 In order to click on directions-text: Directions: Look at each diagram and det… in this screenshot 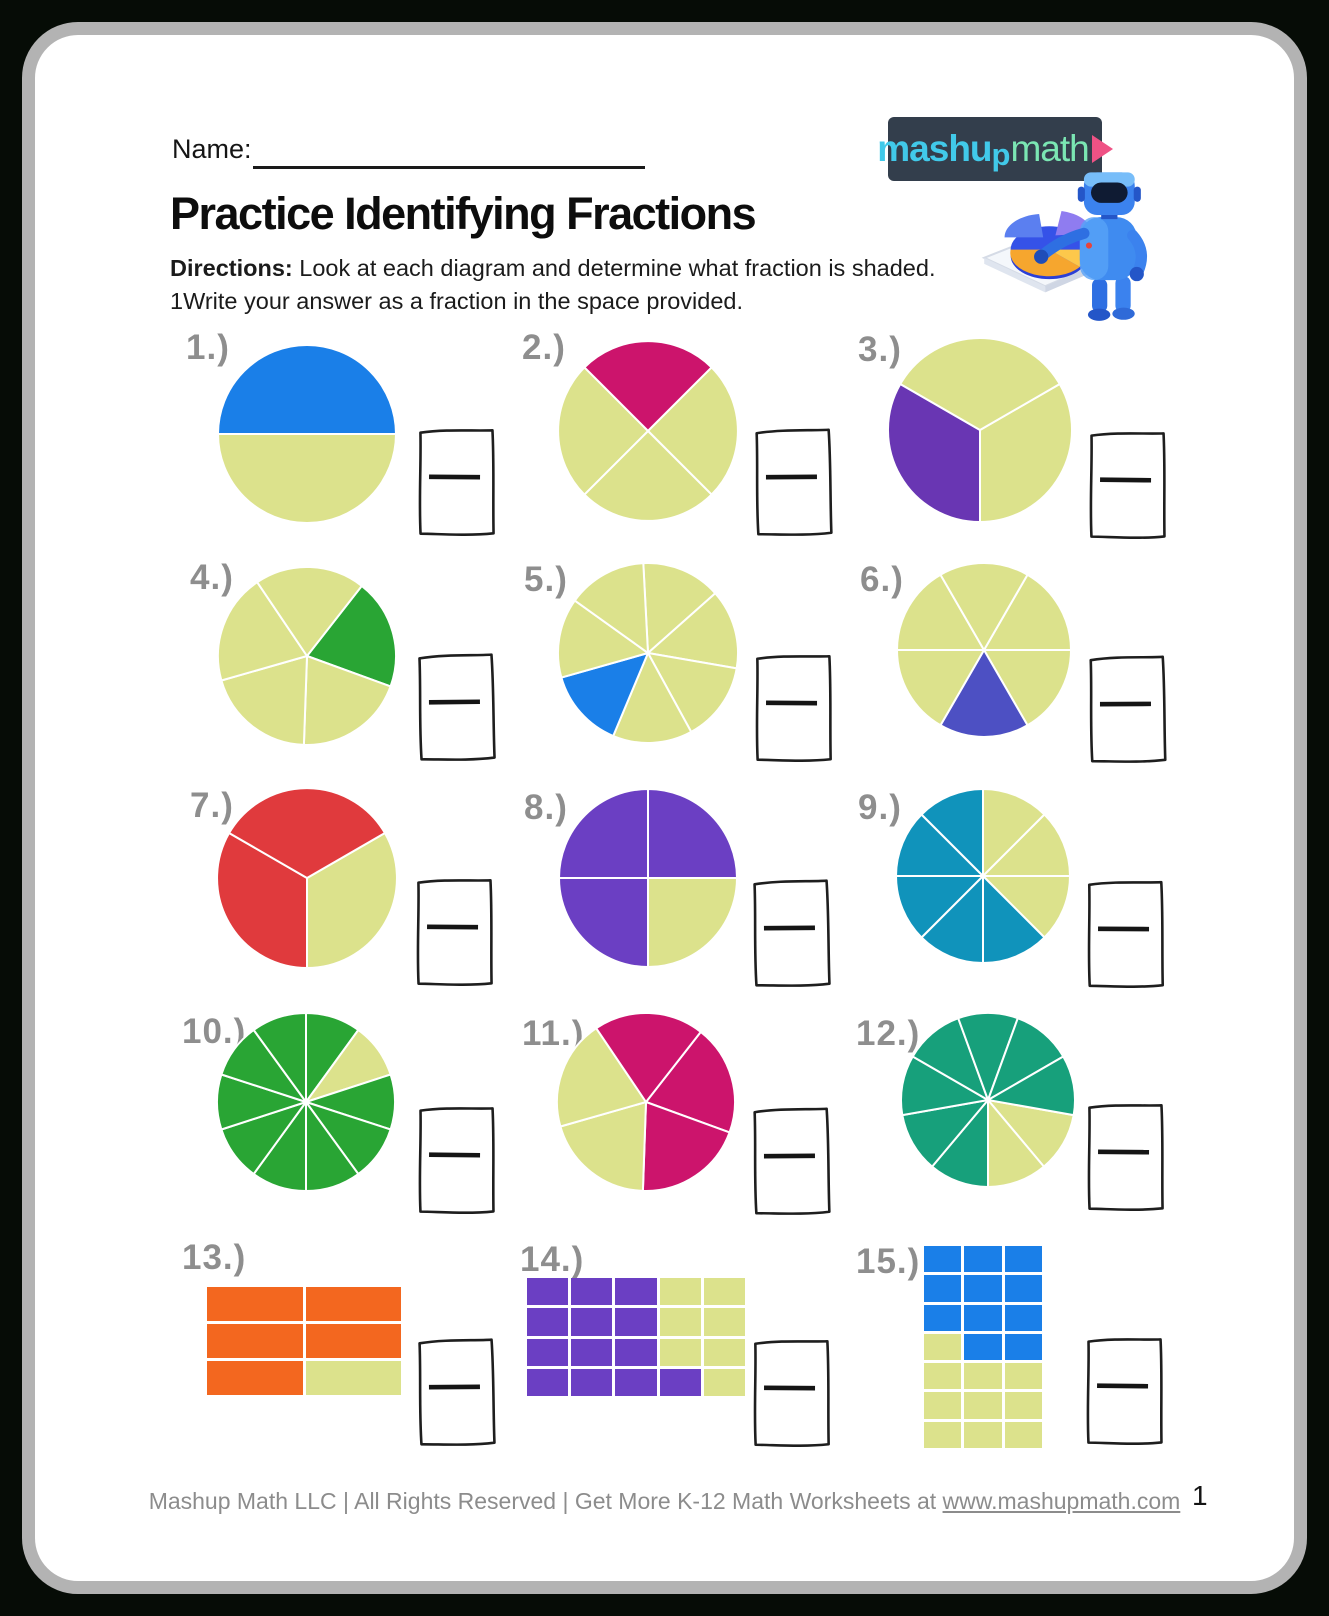, I will do `click(605, 285)`.